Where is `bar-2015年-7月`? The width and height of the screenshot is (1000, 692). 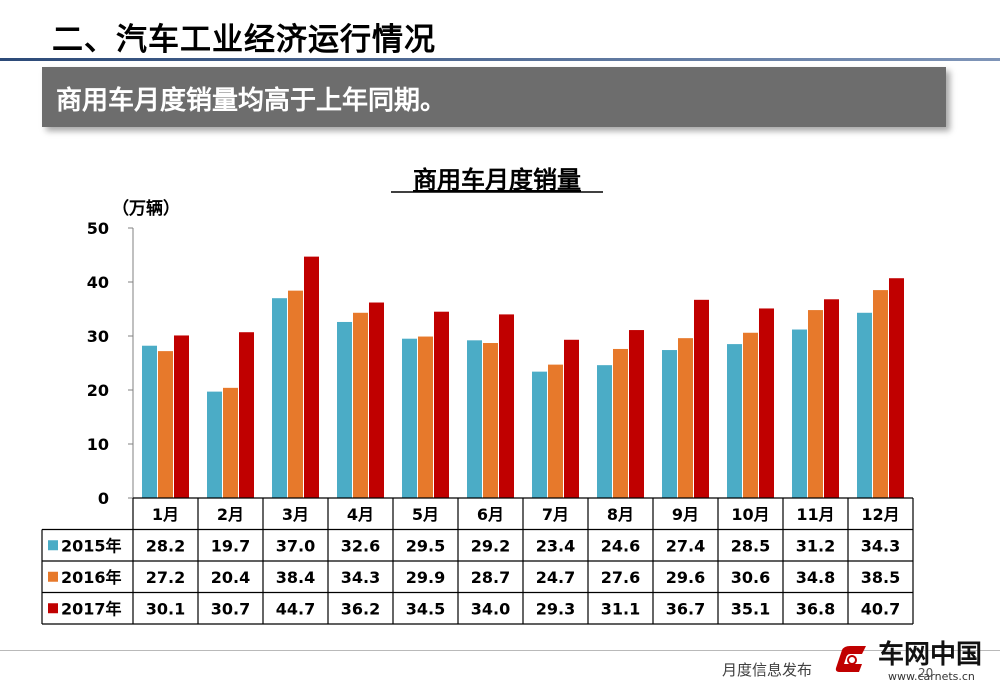 bar-2015年-7月 is located at coordinates (539, 434).